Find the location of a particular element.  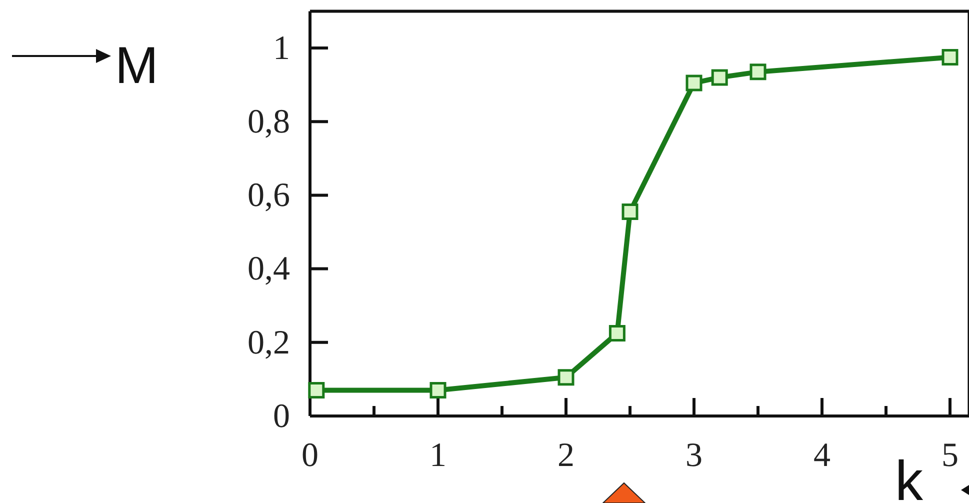

y-tick-label: 0,6 is located at coordinates (269, 195).